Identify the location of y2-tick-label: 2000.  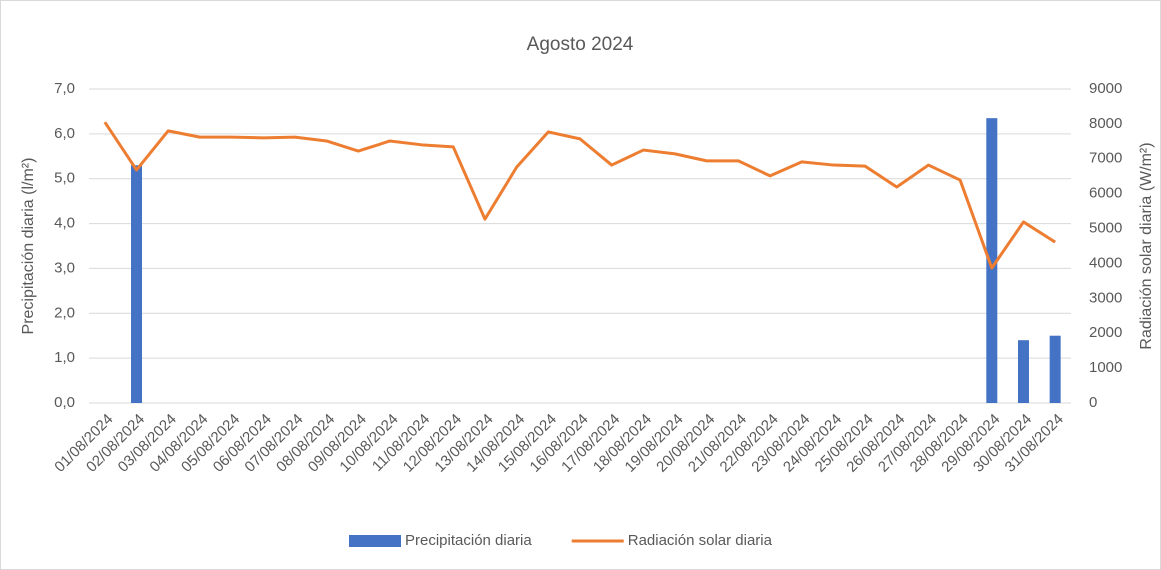
(1105, 332).